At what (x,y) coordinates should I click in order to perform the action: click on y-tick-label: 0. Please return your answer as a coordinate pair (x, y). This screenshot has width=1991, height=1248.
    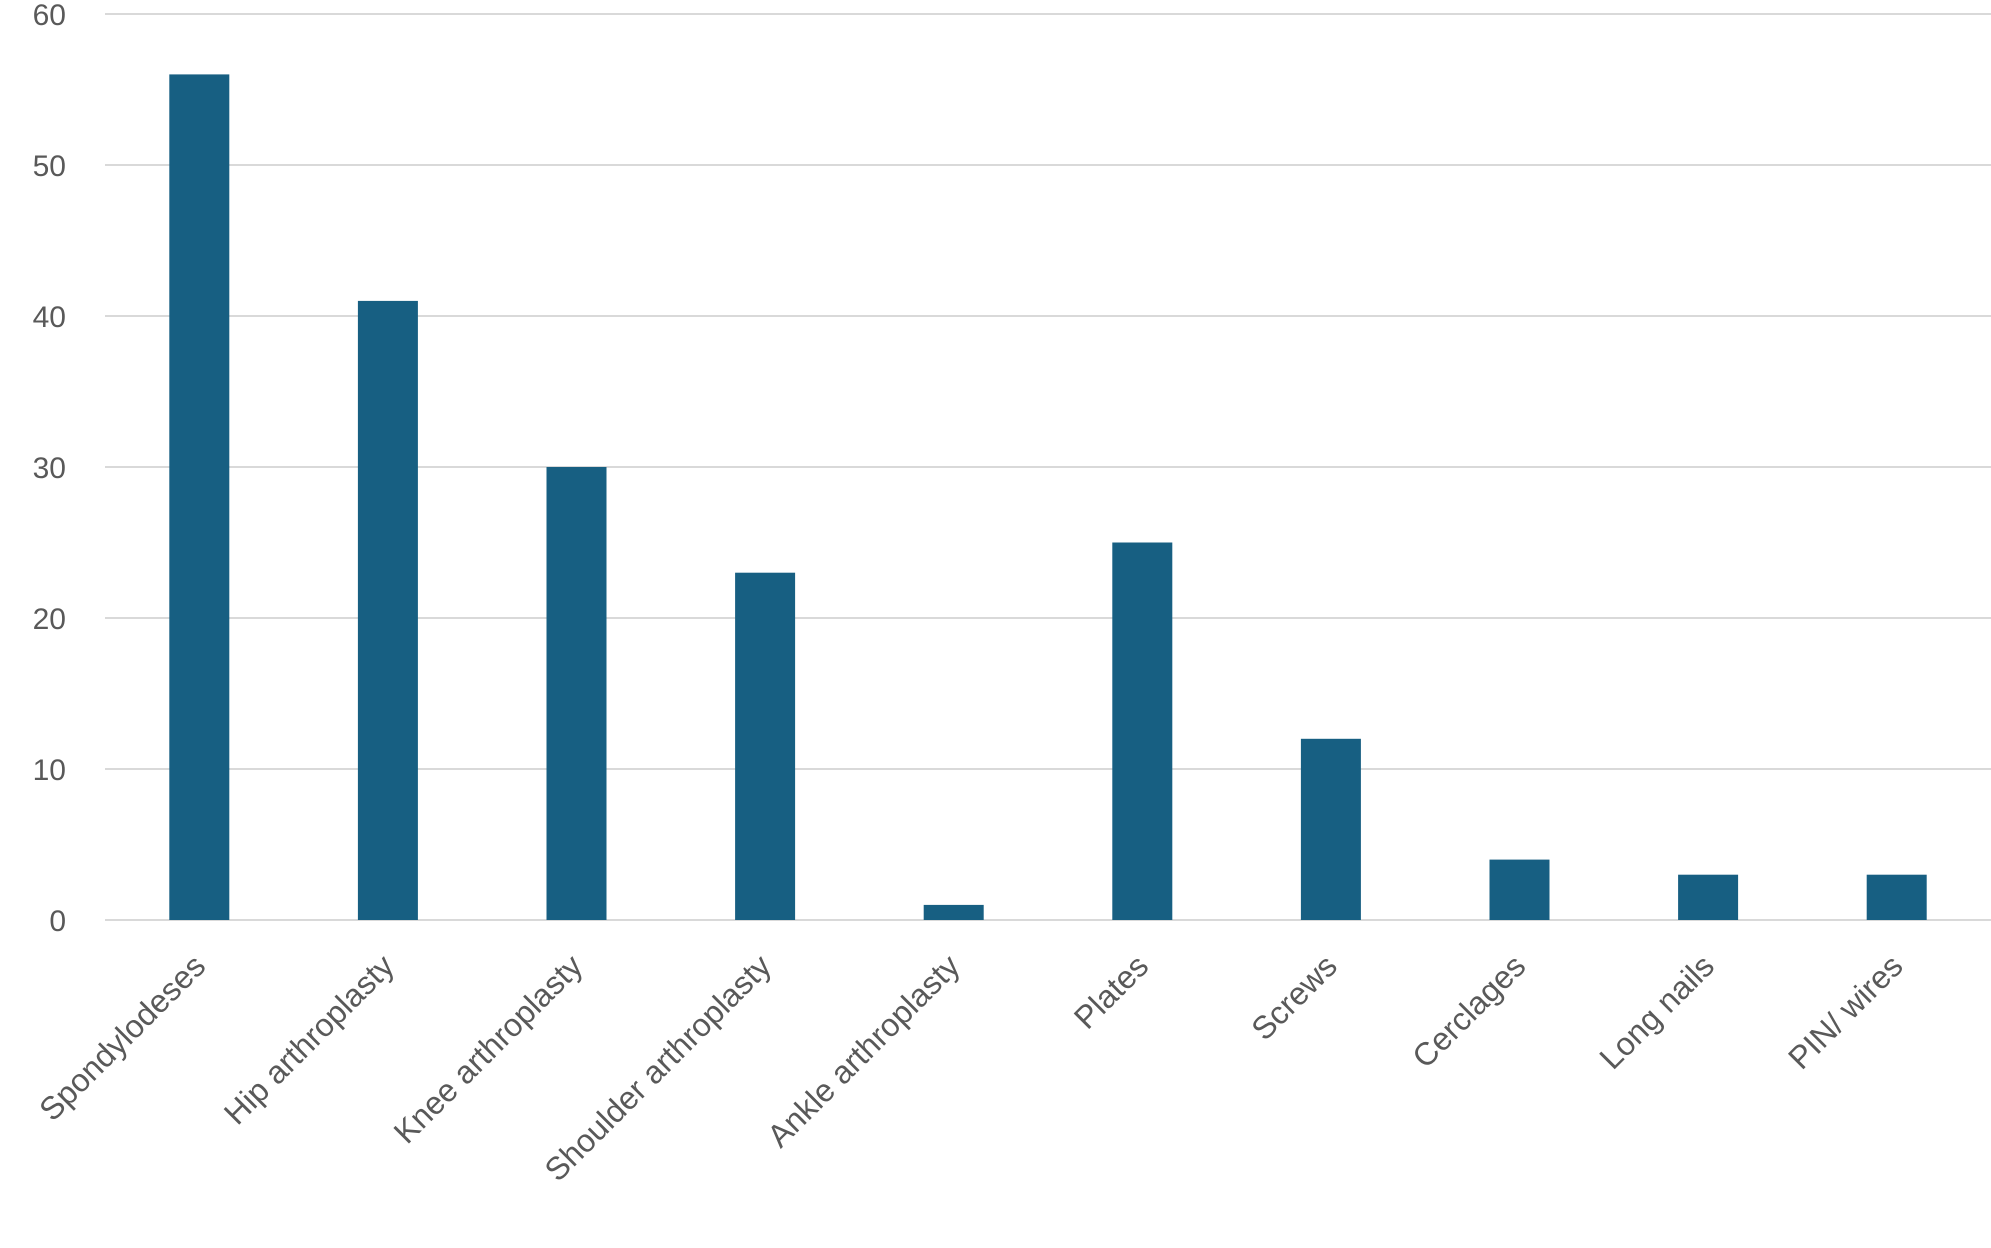
    Looking at the image, I should click on (57, 921).